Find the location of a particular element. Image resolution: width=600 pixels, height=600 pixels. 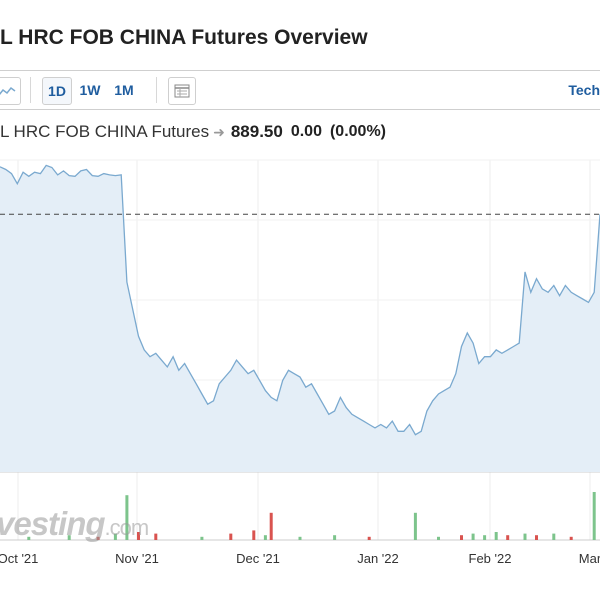

table-view-button is located at coordinates (182, 91).